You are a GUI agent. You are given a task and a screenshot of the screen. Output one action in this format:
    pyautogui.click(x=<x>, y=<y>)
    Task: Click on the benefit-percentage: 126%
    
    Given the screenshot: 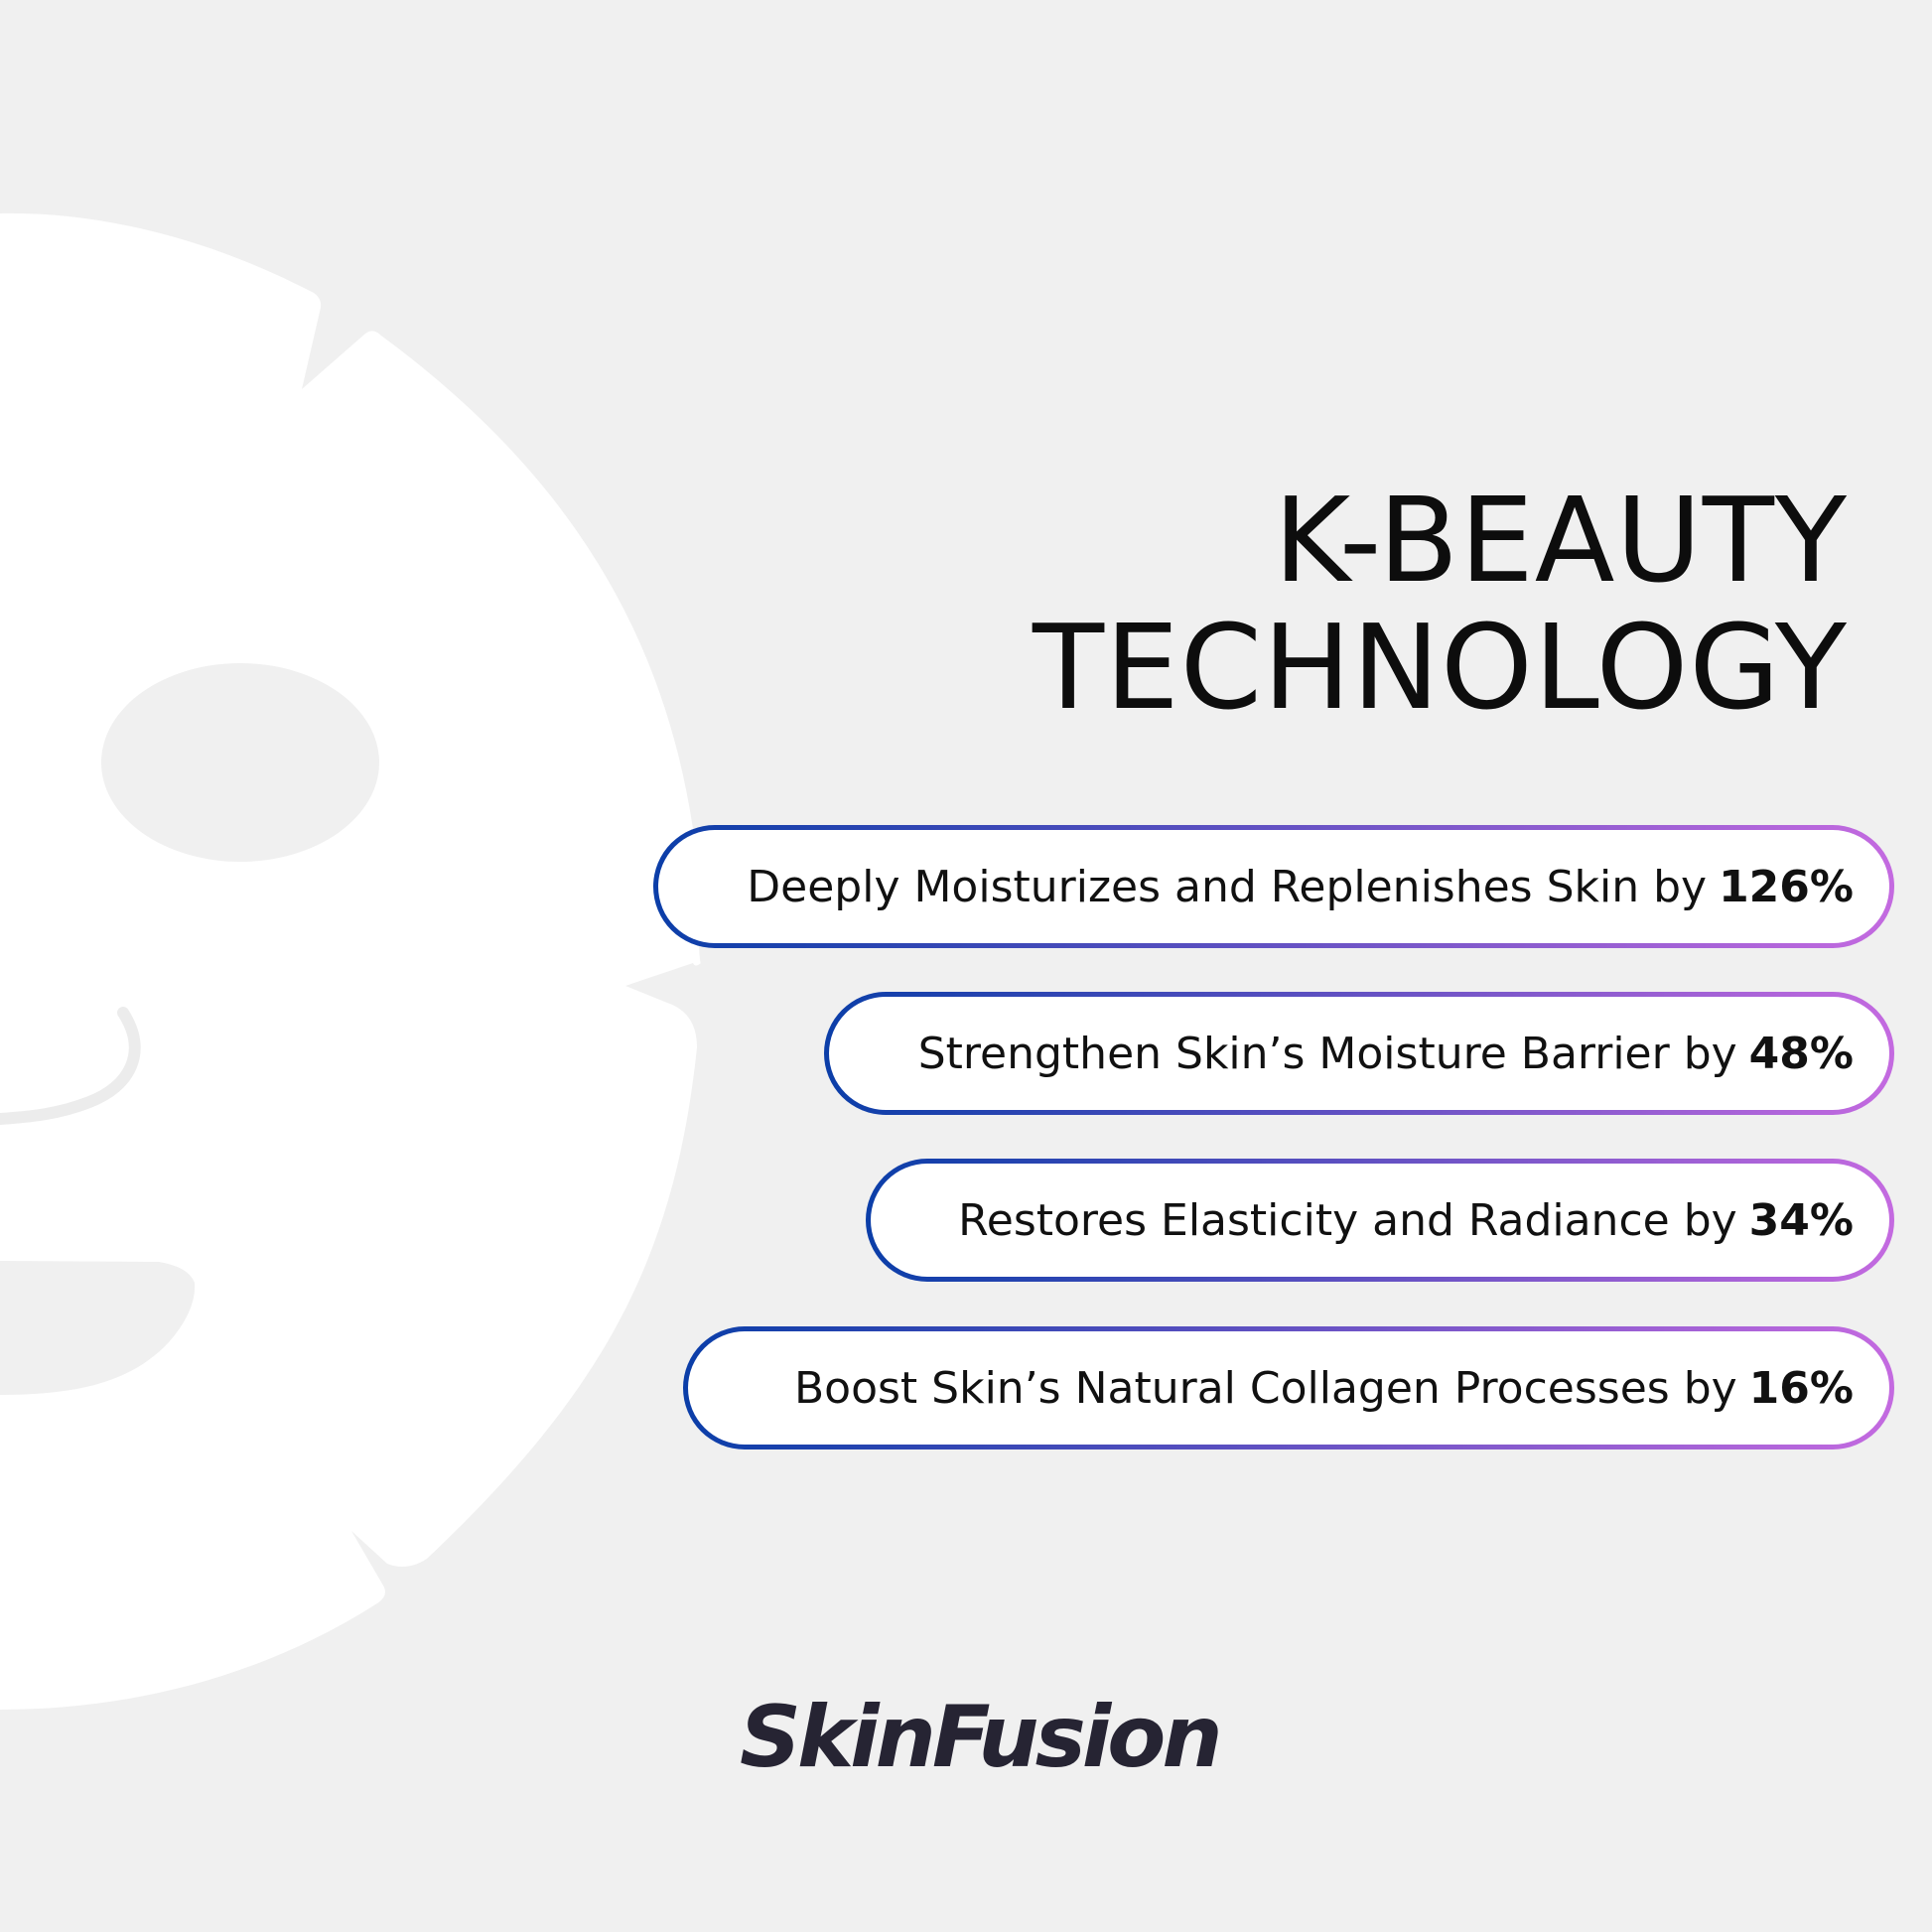 What is the action you would take?
    pyautogui.click(x=1786, y=886)
    